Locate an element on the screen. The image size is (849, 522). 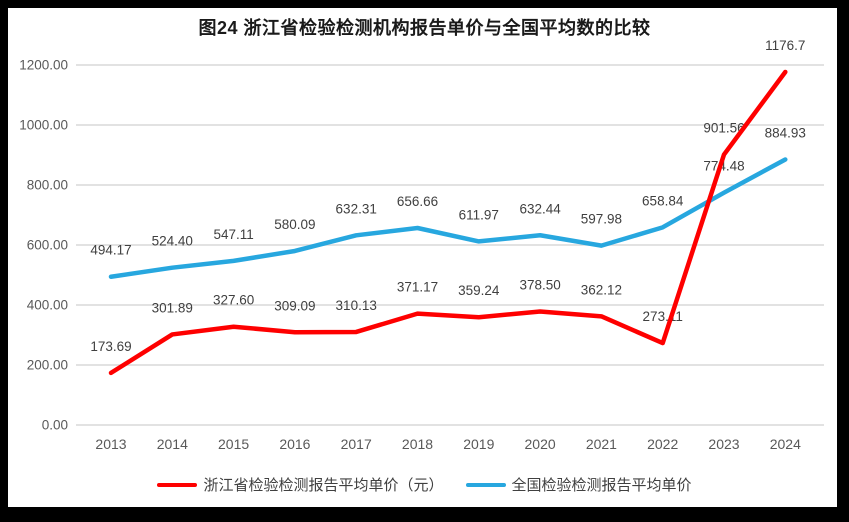
data-label-national: 658.84 is located at coordinates (663, 200).